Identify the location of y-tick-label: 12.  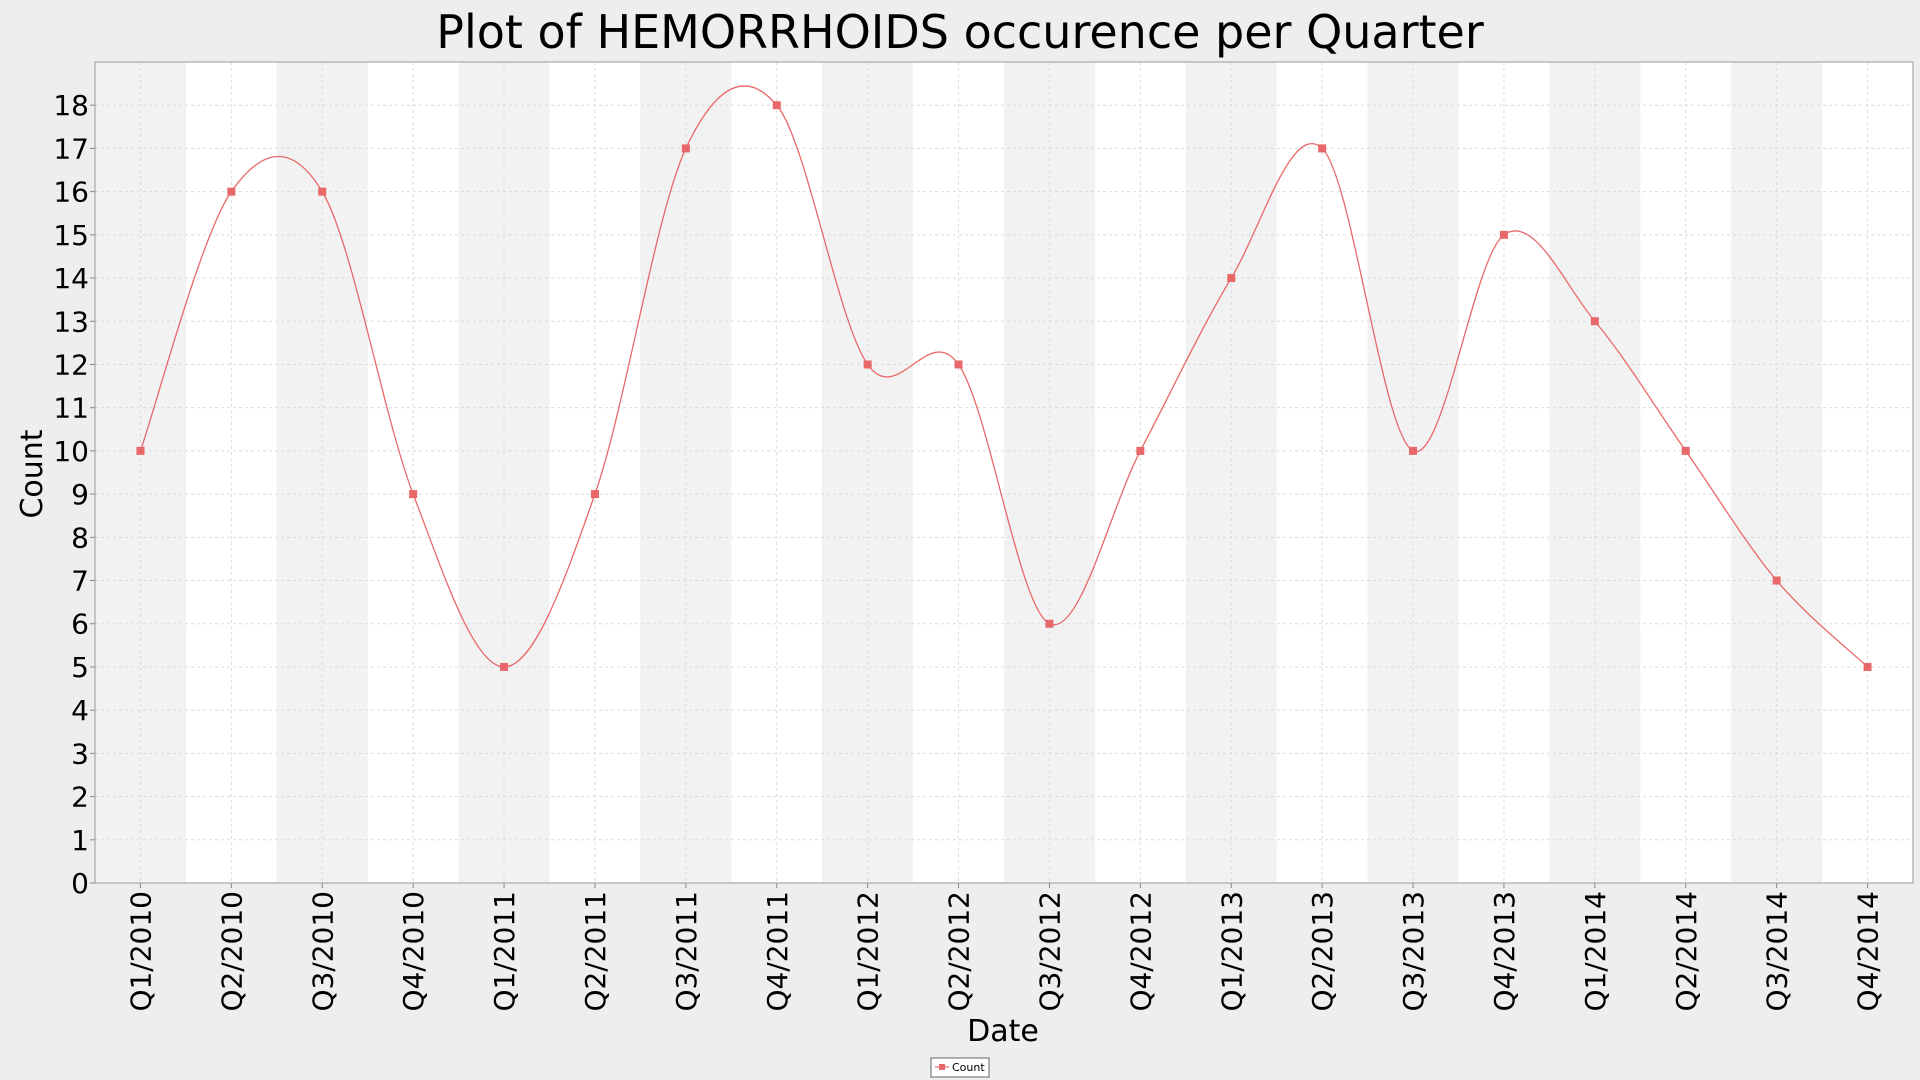
(71, 364).